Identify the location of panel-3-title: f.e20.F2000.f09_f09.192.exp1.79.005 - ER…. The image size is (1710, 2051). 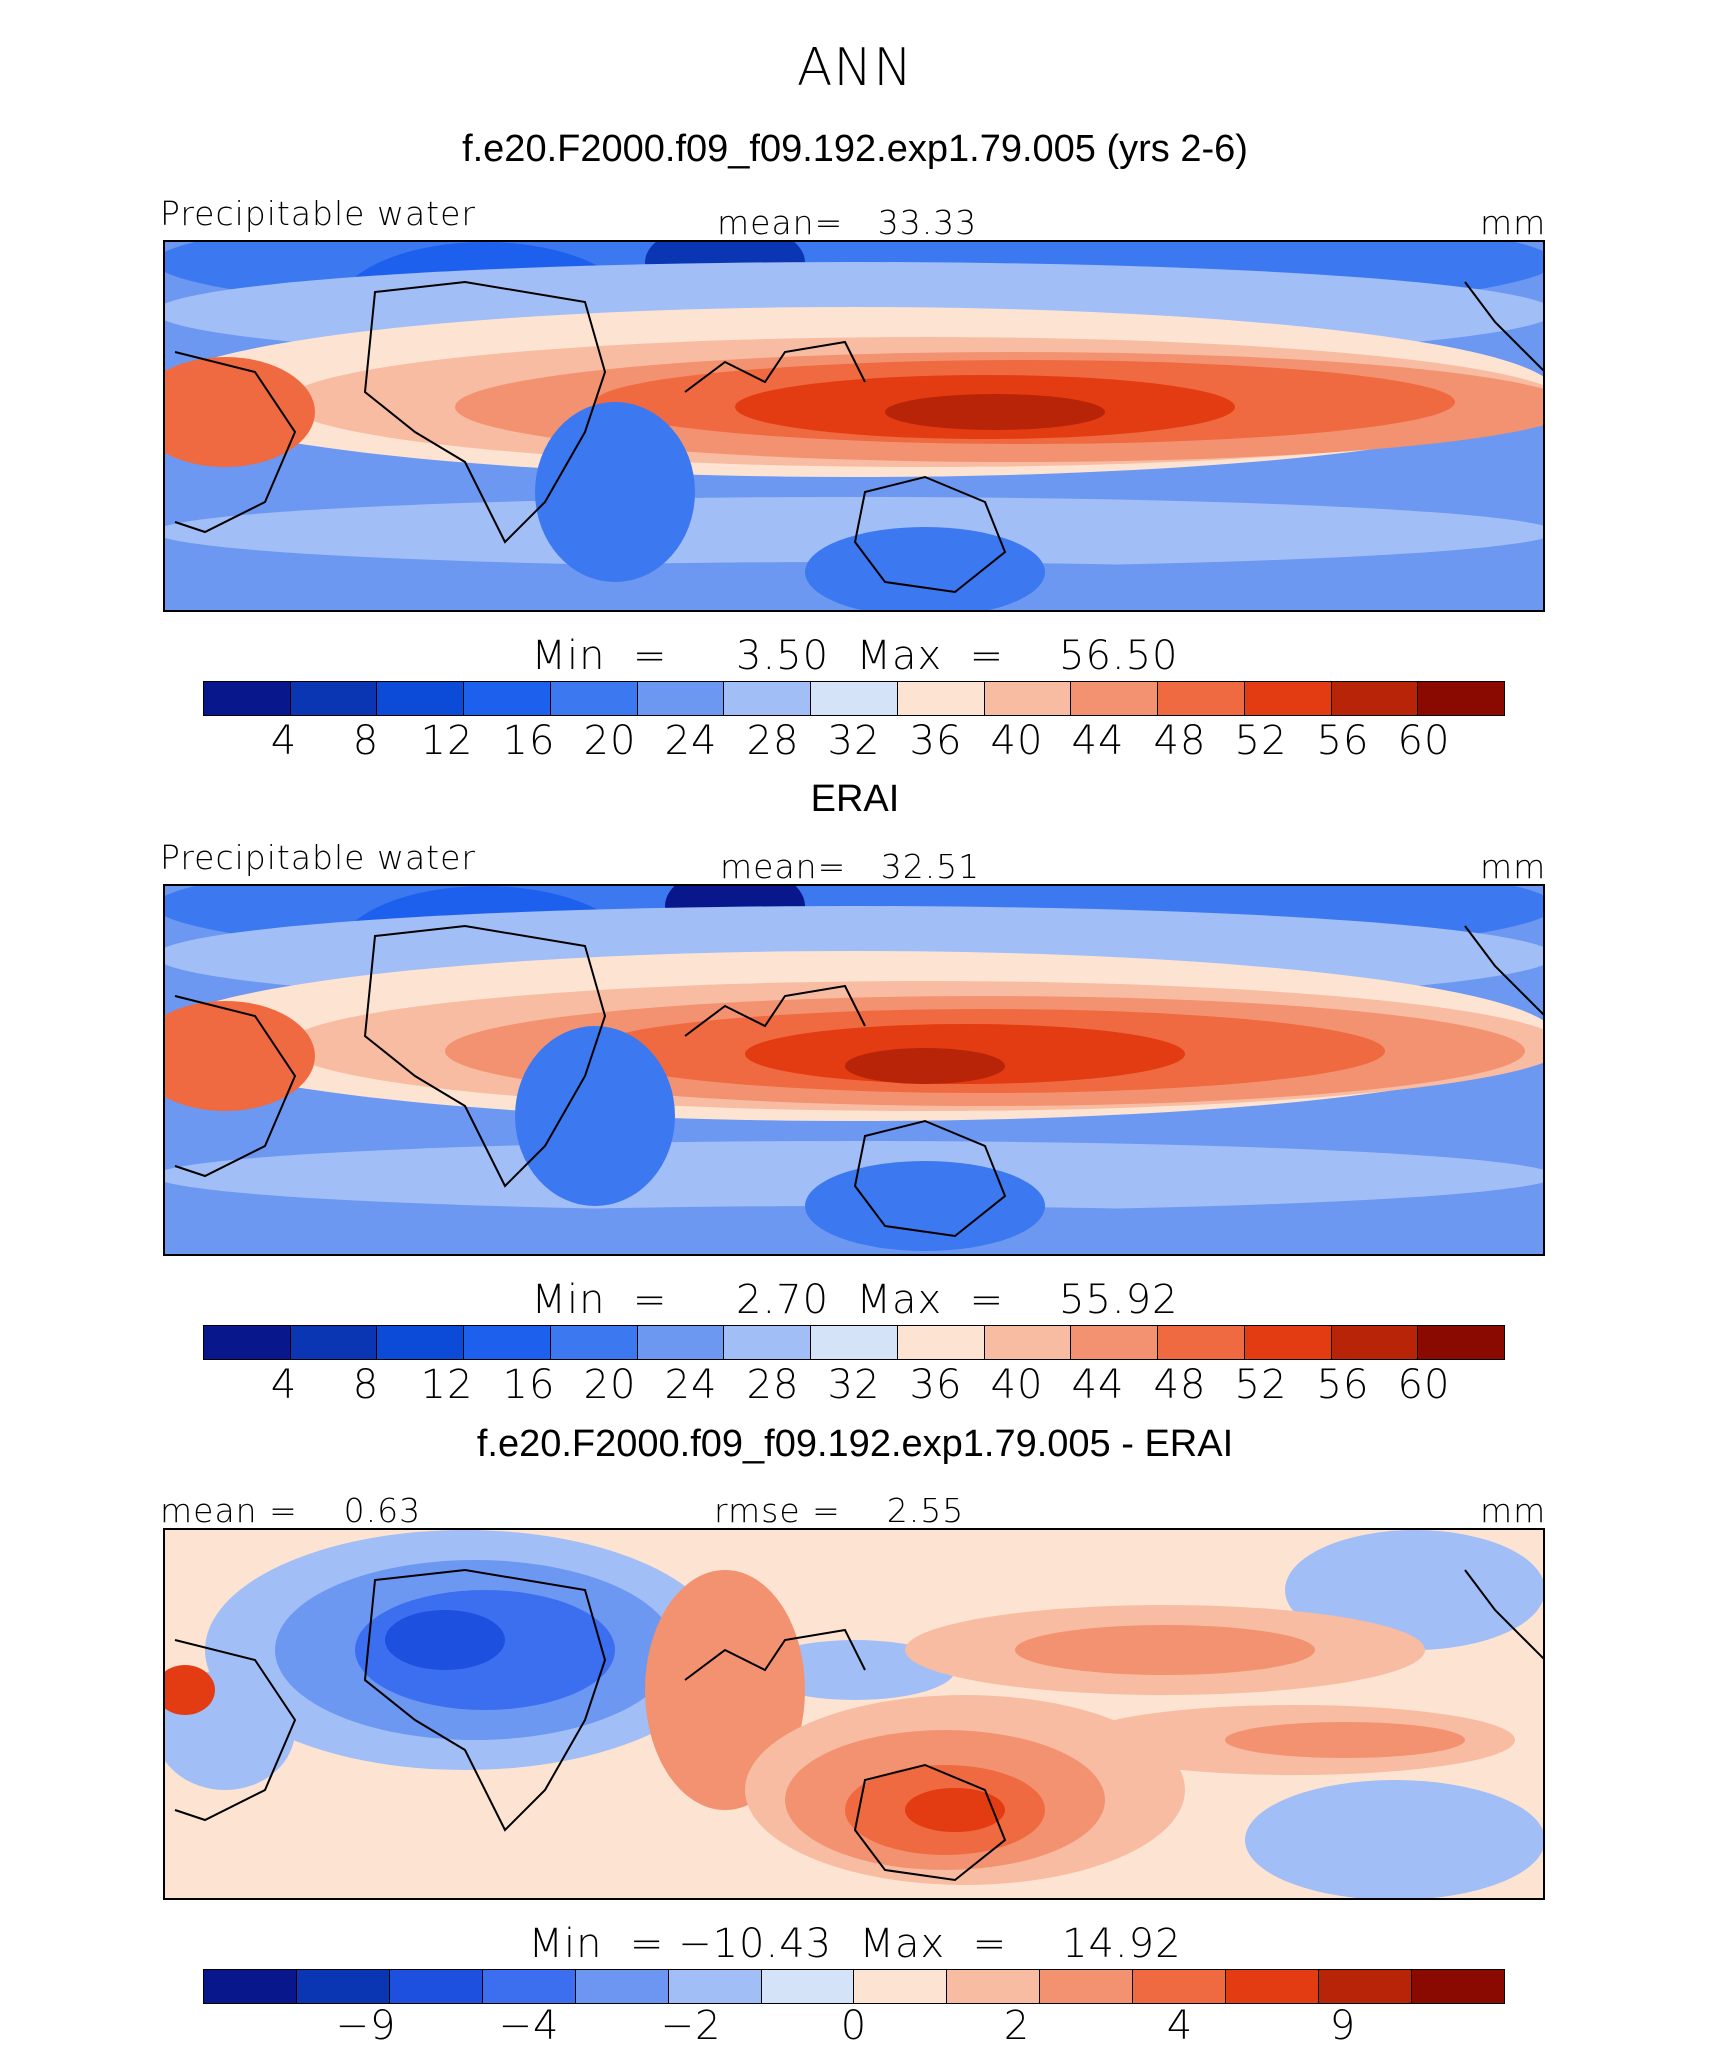
(855, 1444).